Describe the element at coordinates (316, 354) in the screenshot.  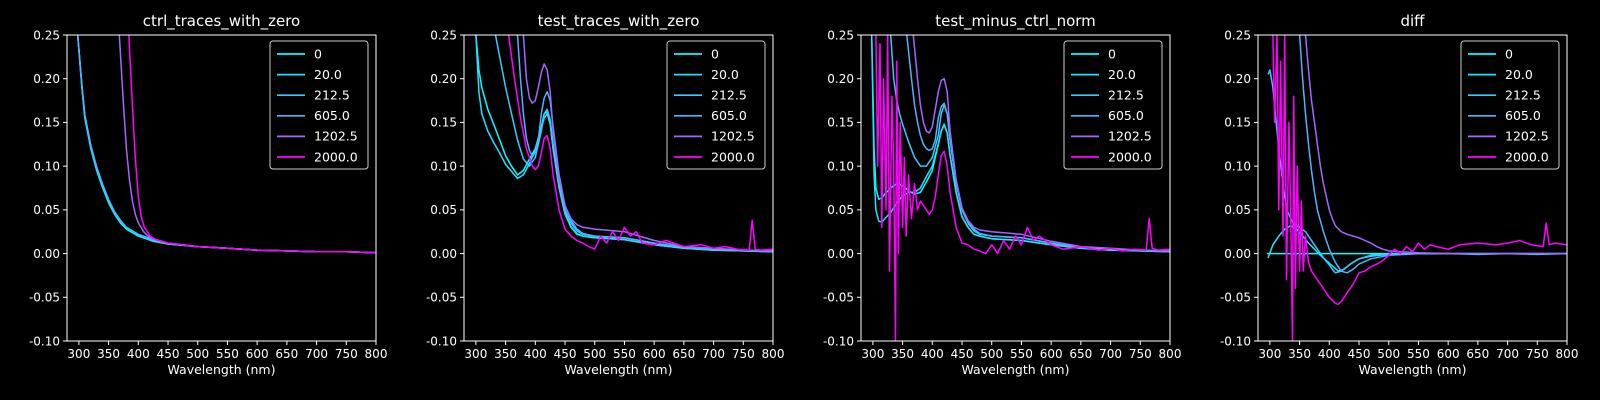
I see `x-tick-label: 700` at that location.